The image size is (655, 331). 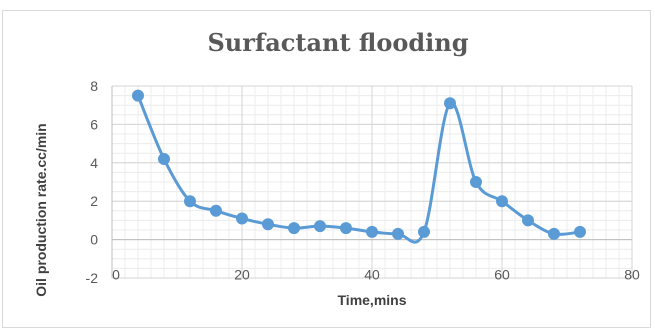 I want to click on y-tick-label: 6, so click(x=94, y=124).